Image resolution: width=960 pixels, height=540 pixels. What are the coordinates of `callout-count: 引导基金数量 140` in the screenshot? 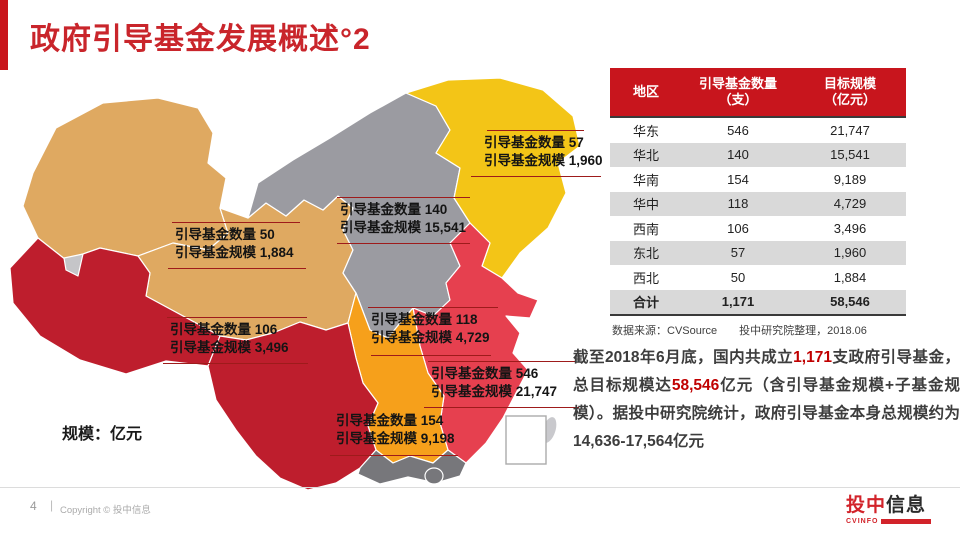 It's located at (394, 209).